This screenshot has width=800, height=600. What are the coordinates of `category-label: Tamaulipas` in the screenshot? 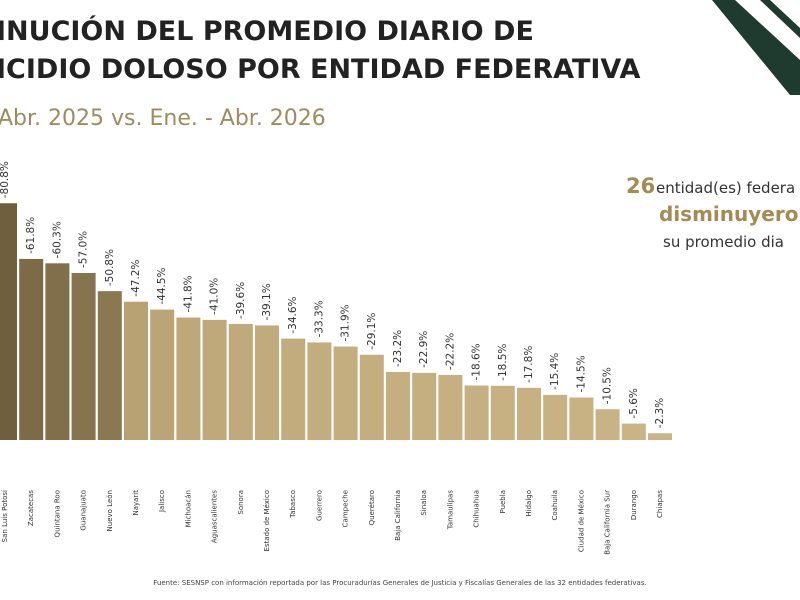 It's located at (450, 510).